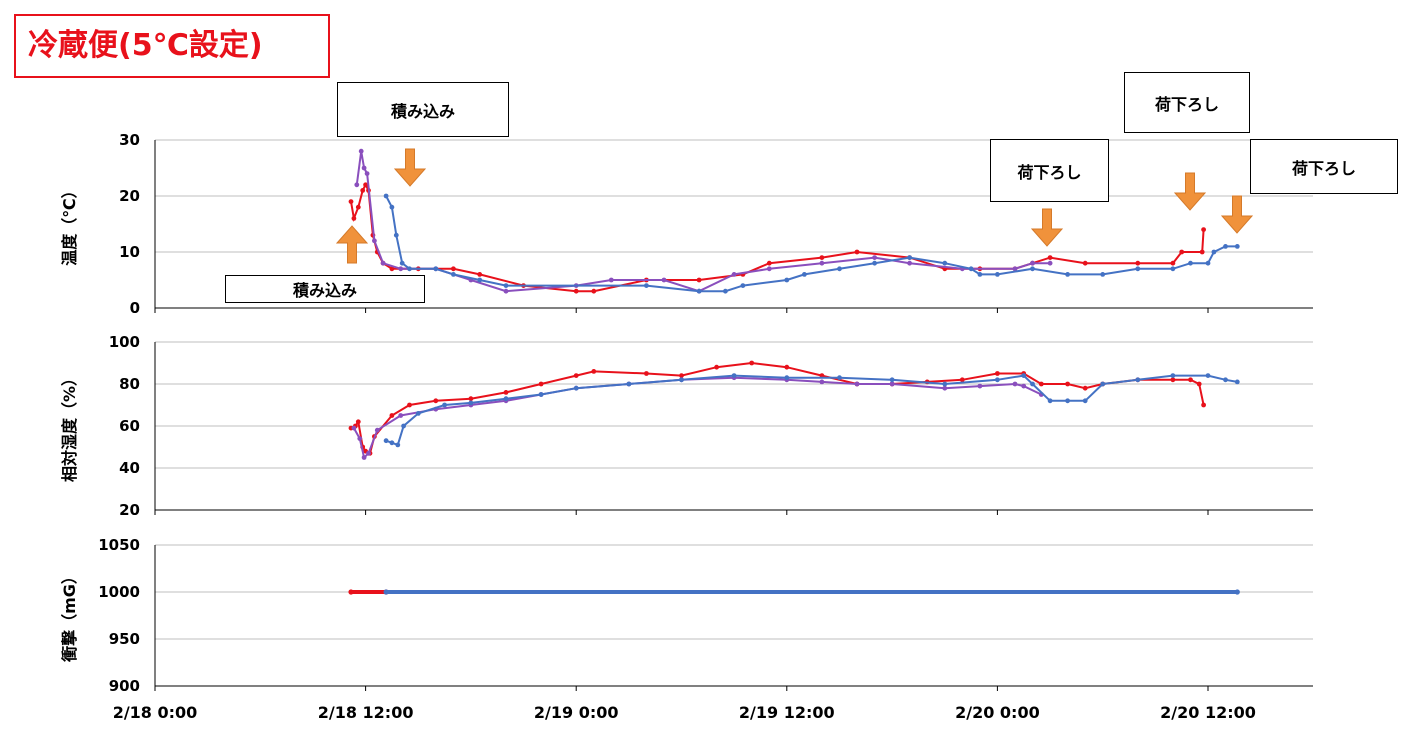 This screenshot has width=1407, height=738. I want to click on y-tick-label: 10, so click(129, 252).